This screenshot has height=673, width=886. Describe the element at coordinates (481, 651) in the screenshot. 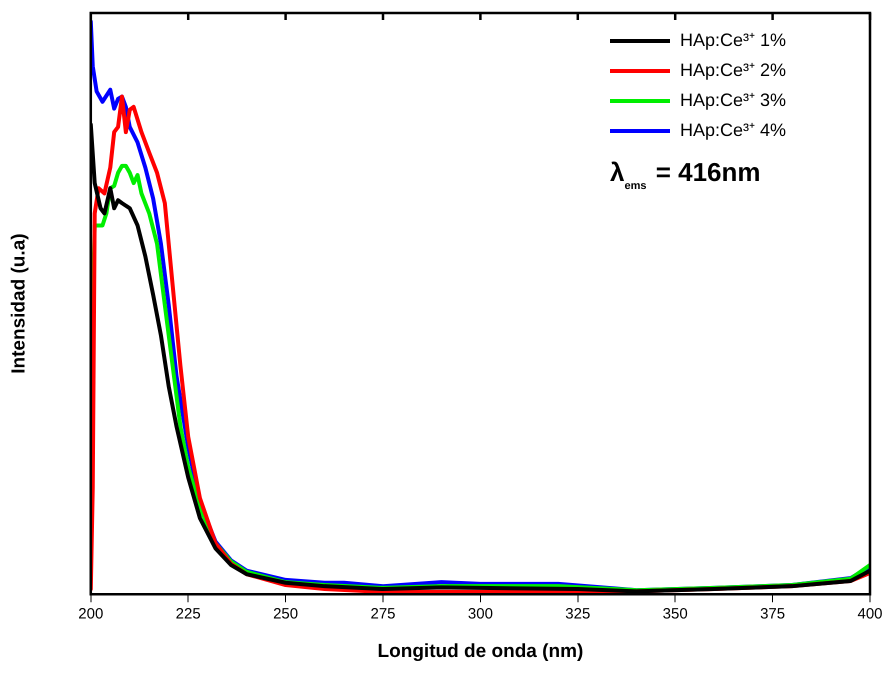

I see `x-axis-title: Longitud de onda (nm)` at that location.